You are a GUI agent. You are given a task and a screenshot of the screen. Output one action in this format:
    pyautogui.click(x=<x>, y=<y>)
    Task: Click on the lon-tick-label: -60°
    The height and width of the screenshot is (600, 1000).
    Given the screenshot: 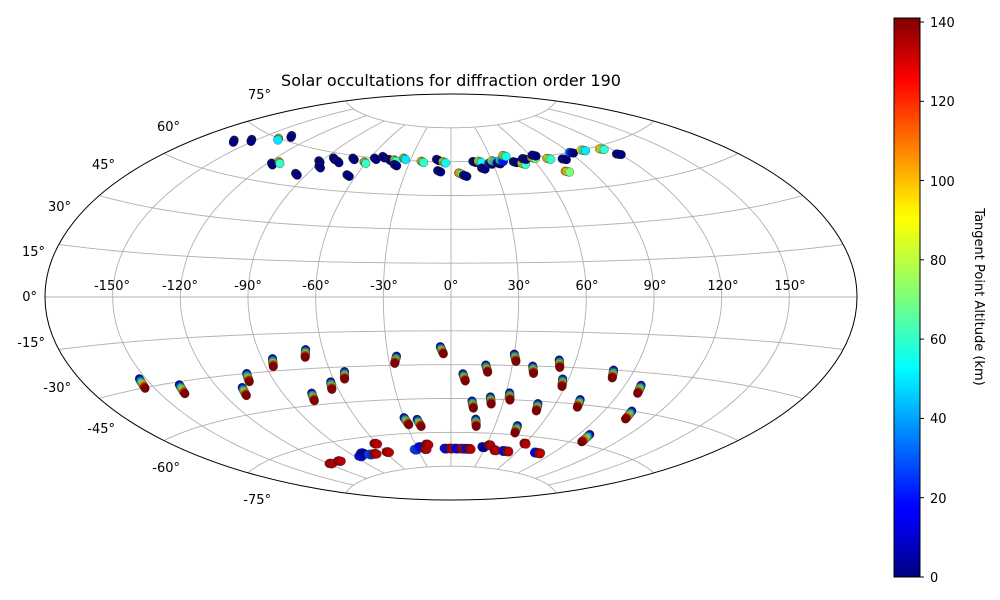 What is the action you would take?
    pyautogui.click(x=316, y=286)
    